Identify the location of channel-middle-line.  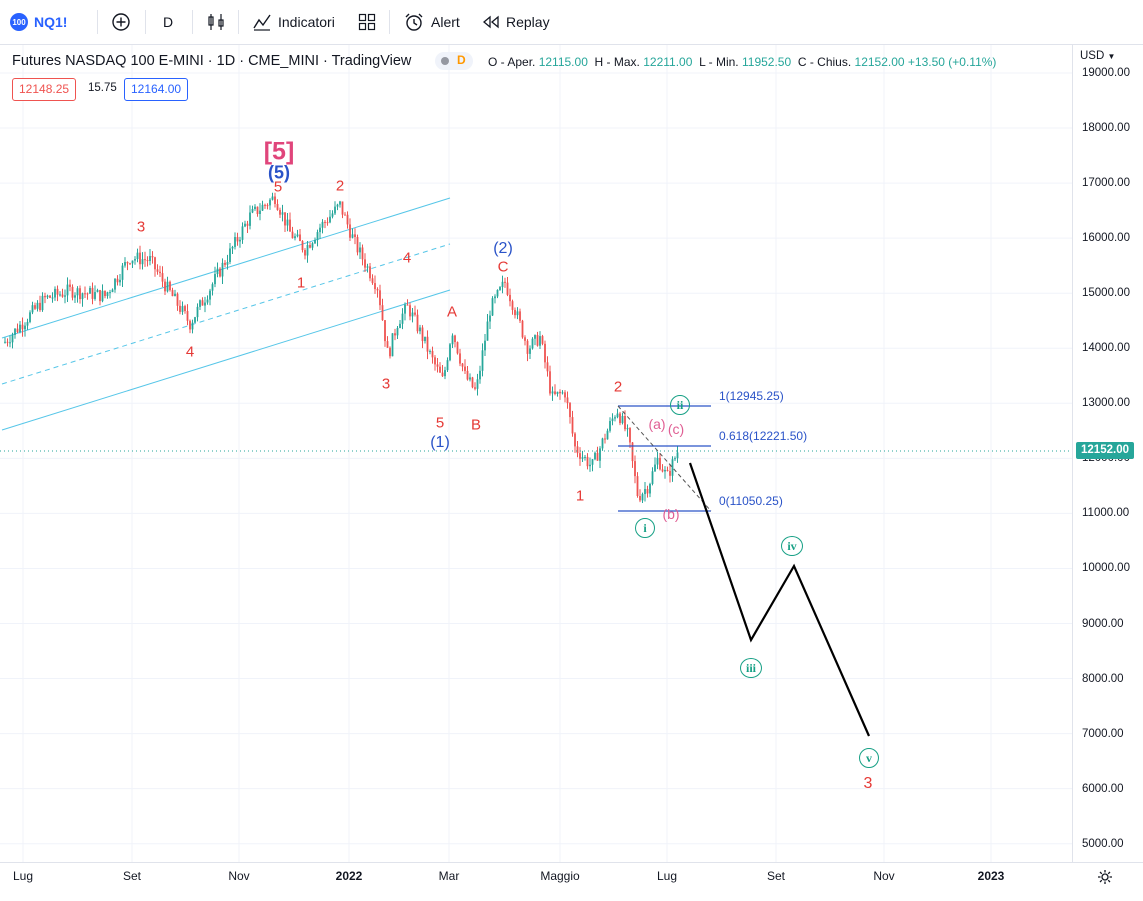
(226, 314).